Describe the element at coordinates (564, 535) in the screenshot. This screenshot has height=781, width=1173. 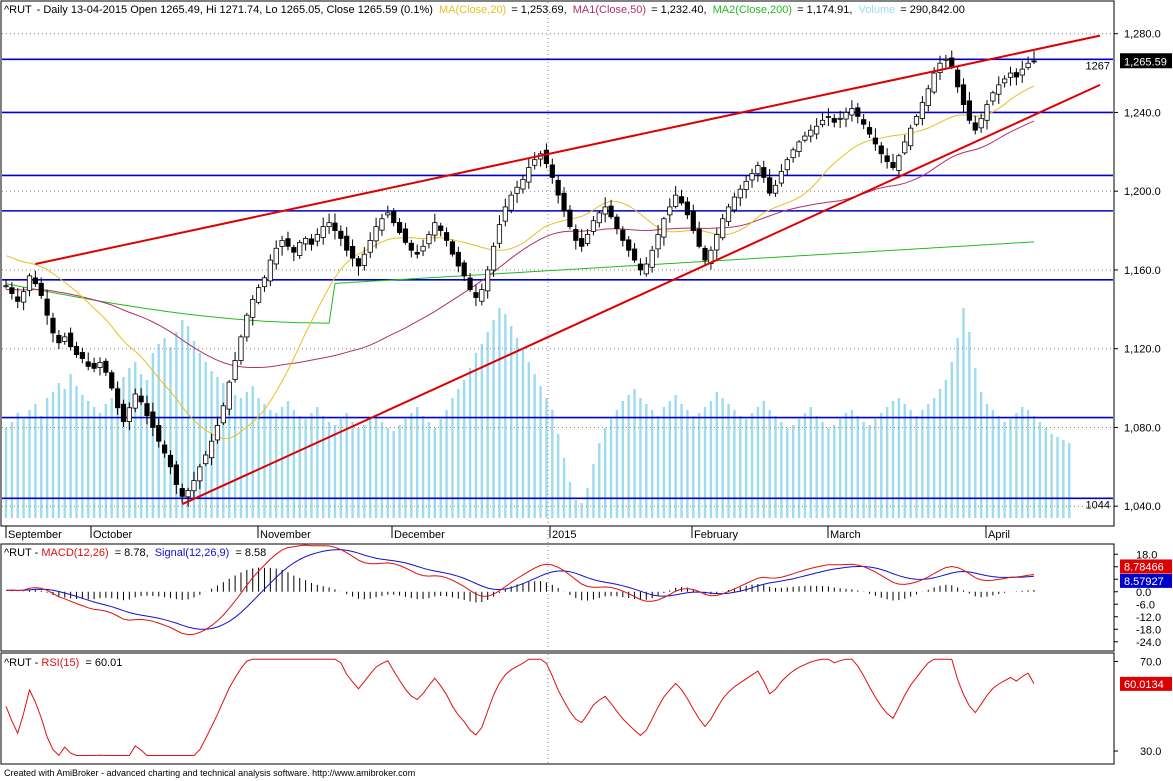
I see `x-tick-label: 2015` at that location.